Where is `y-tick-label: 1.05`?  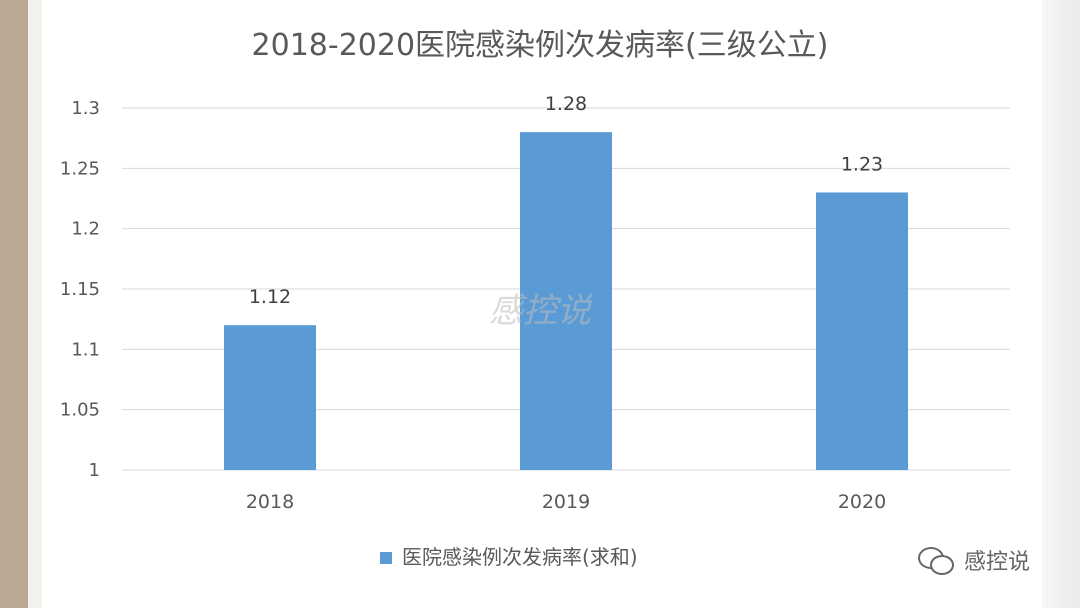 y-tick-label: 1.05 is located at coordinates (80, 410).